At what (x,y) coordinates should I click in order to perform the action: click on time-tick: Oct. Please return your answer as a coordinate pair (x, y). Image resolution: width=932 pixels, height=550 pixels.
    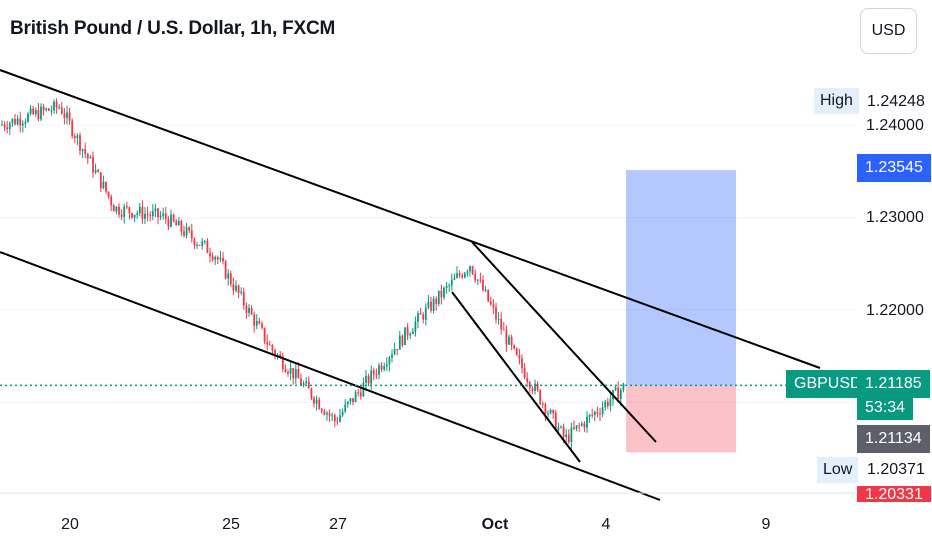
    Looking at the image, I should click on (495, 524).